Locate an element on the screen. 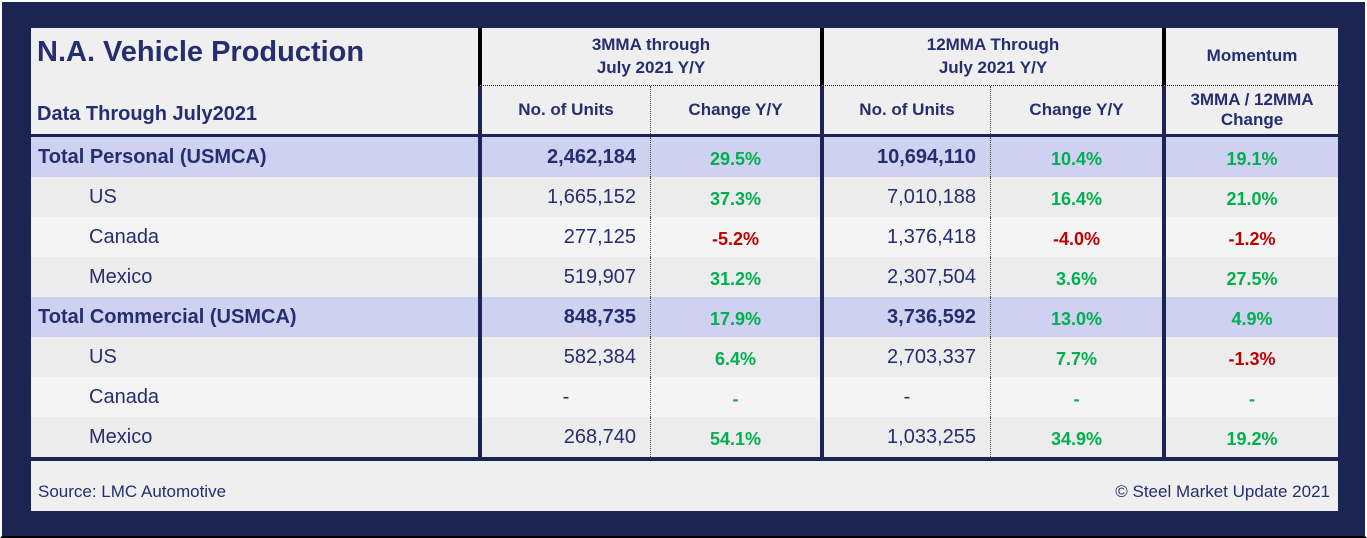 Image resolution: width=1367 pixels, height=538 pixels. group-header-12mma: 12MMA Through July 2021 Y/Y is located at coordinates (991, 57).